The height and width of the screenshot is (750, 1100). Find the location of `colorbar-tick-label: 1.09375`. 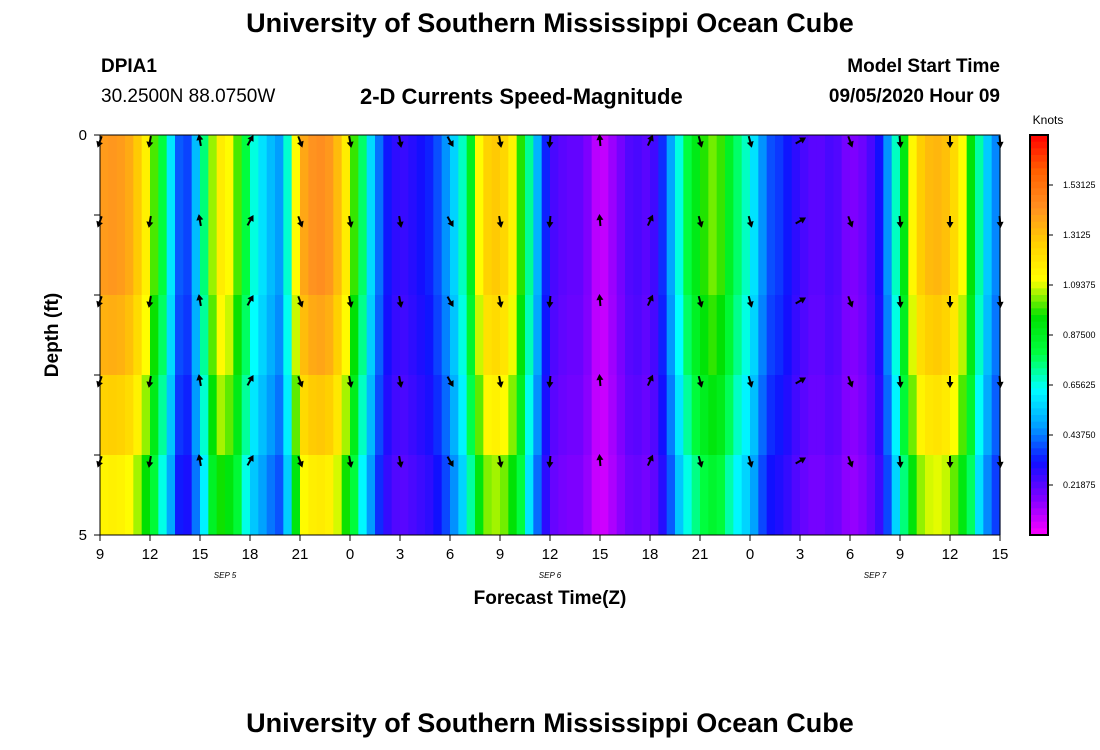

colorbar-tick-label: 1.09375 is located at coordinates (1079, 285).